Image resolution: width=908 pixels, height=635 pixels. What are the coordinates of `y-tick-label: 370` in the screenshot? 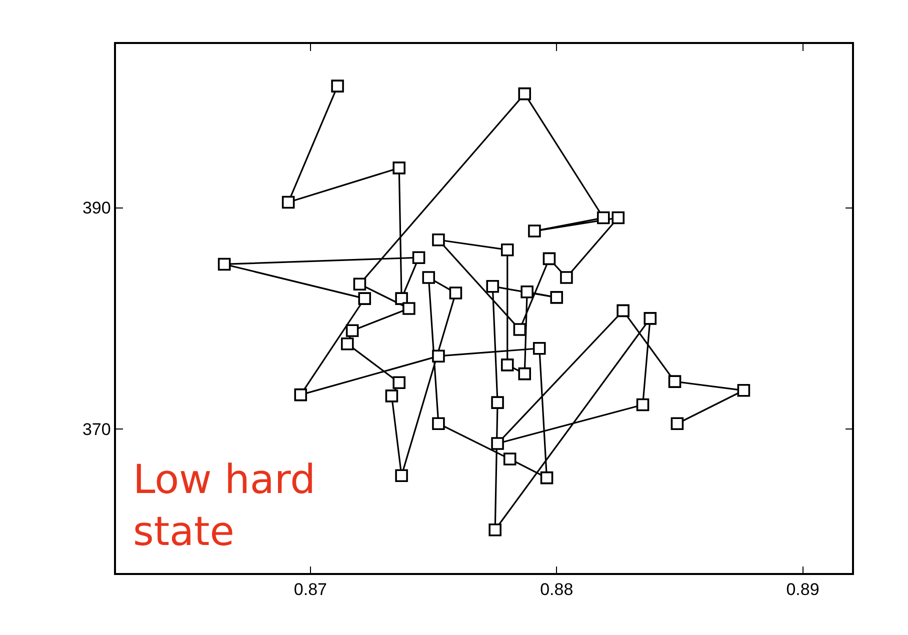 It's located at (96, 430).